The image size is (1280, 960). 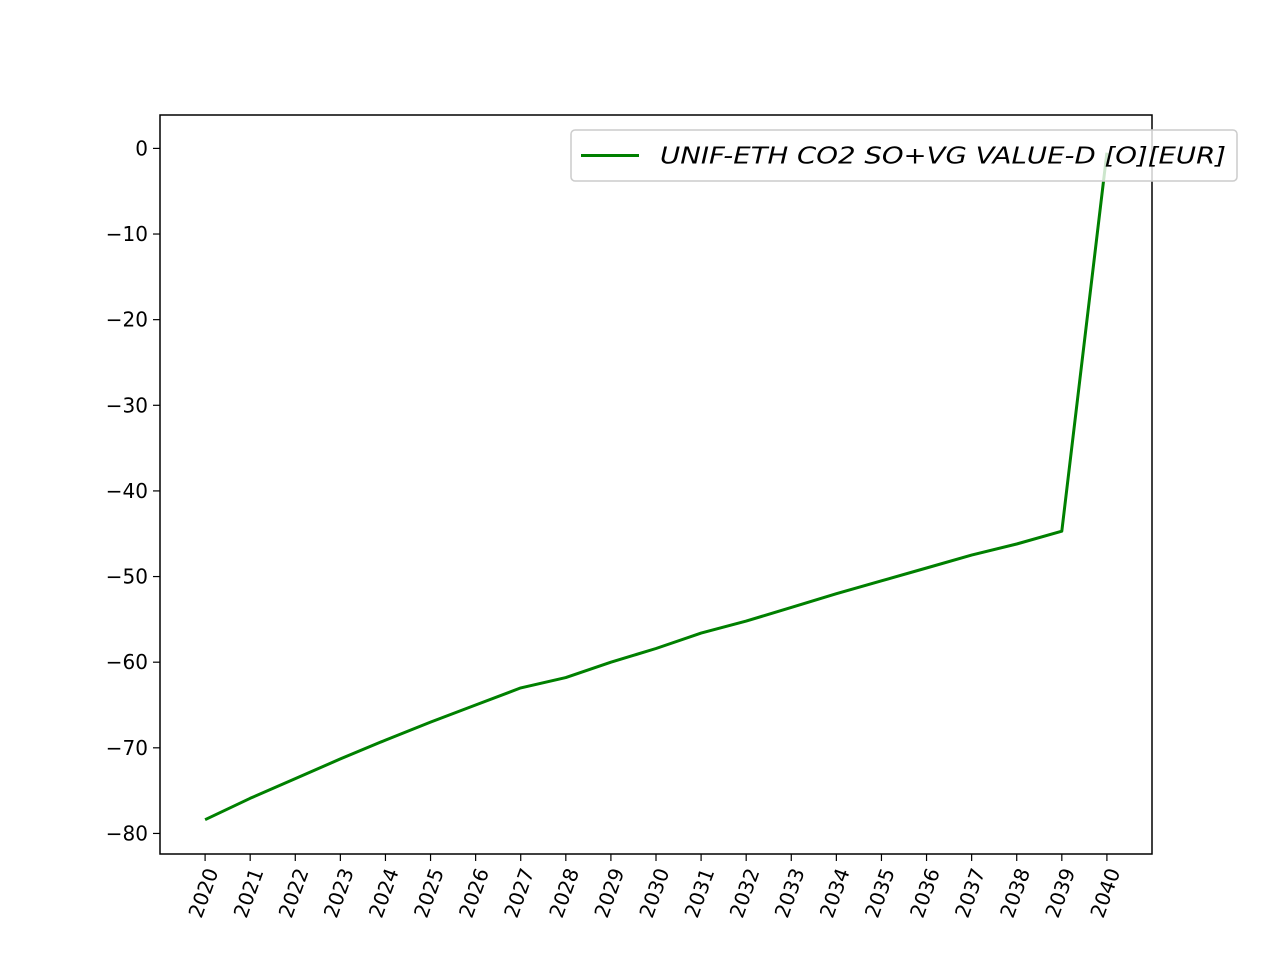 What do you see at coordinates (127, 833) in the screenshot?
I see `y-tick-label: −80` at bounding box center [127, 833].